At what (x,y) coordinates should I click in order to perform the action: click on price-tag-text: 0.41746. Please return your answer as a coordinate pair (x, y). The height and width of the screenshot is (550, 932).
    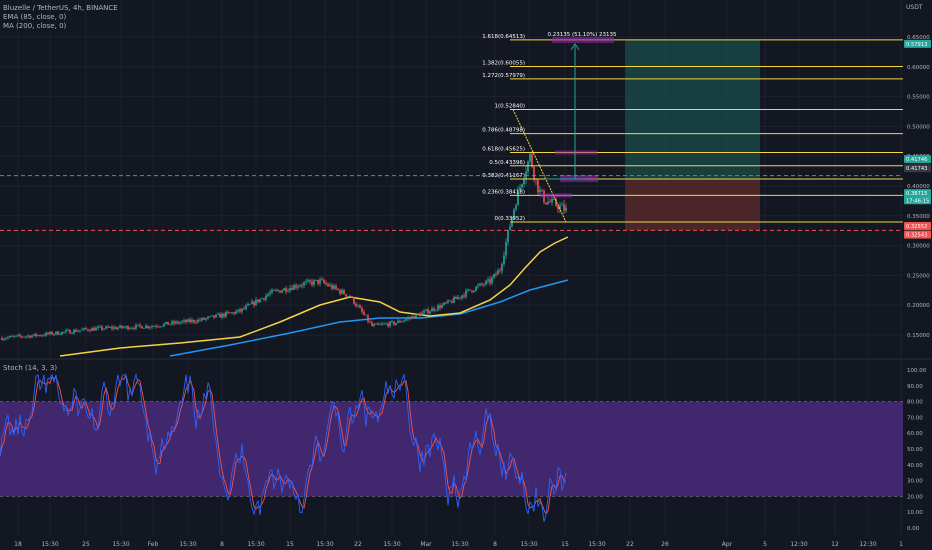
    Looking at the image, I should click on (916, 160).